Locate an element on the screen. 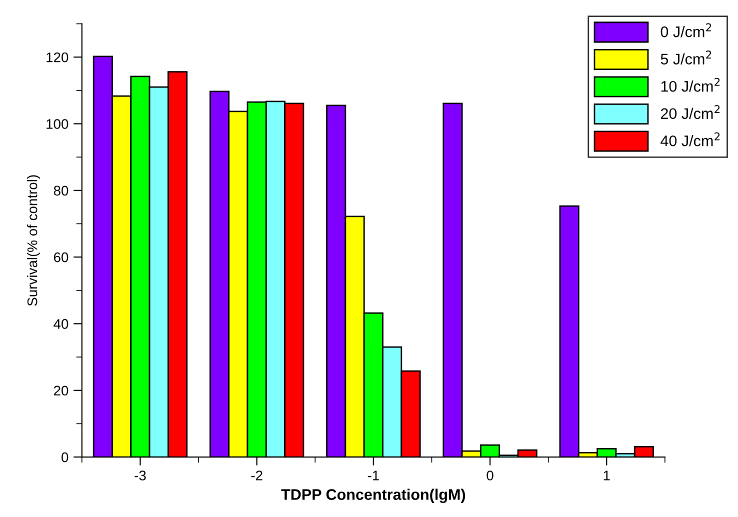 This screenshot has width=738, height=517. y-tick-label: 0 is located at coordinates (65, 457).